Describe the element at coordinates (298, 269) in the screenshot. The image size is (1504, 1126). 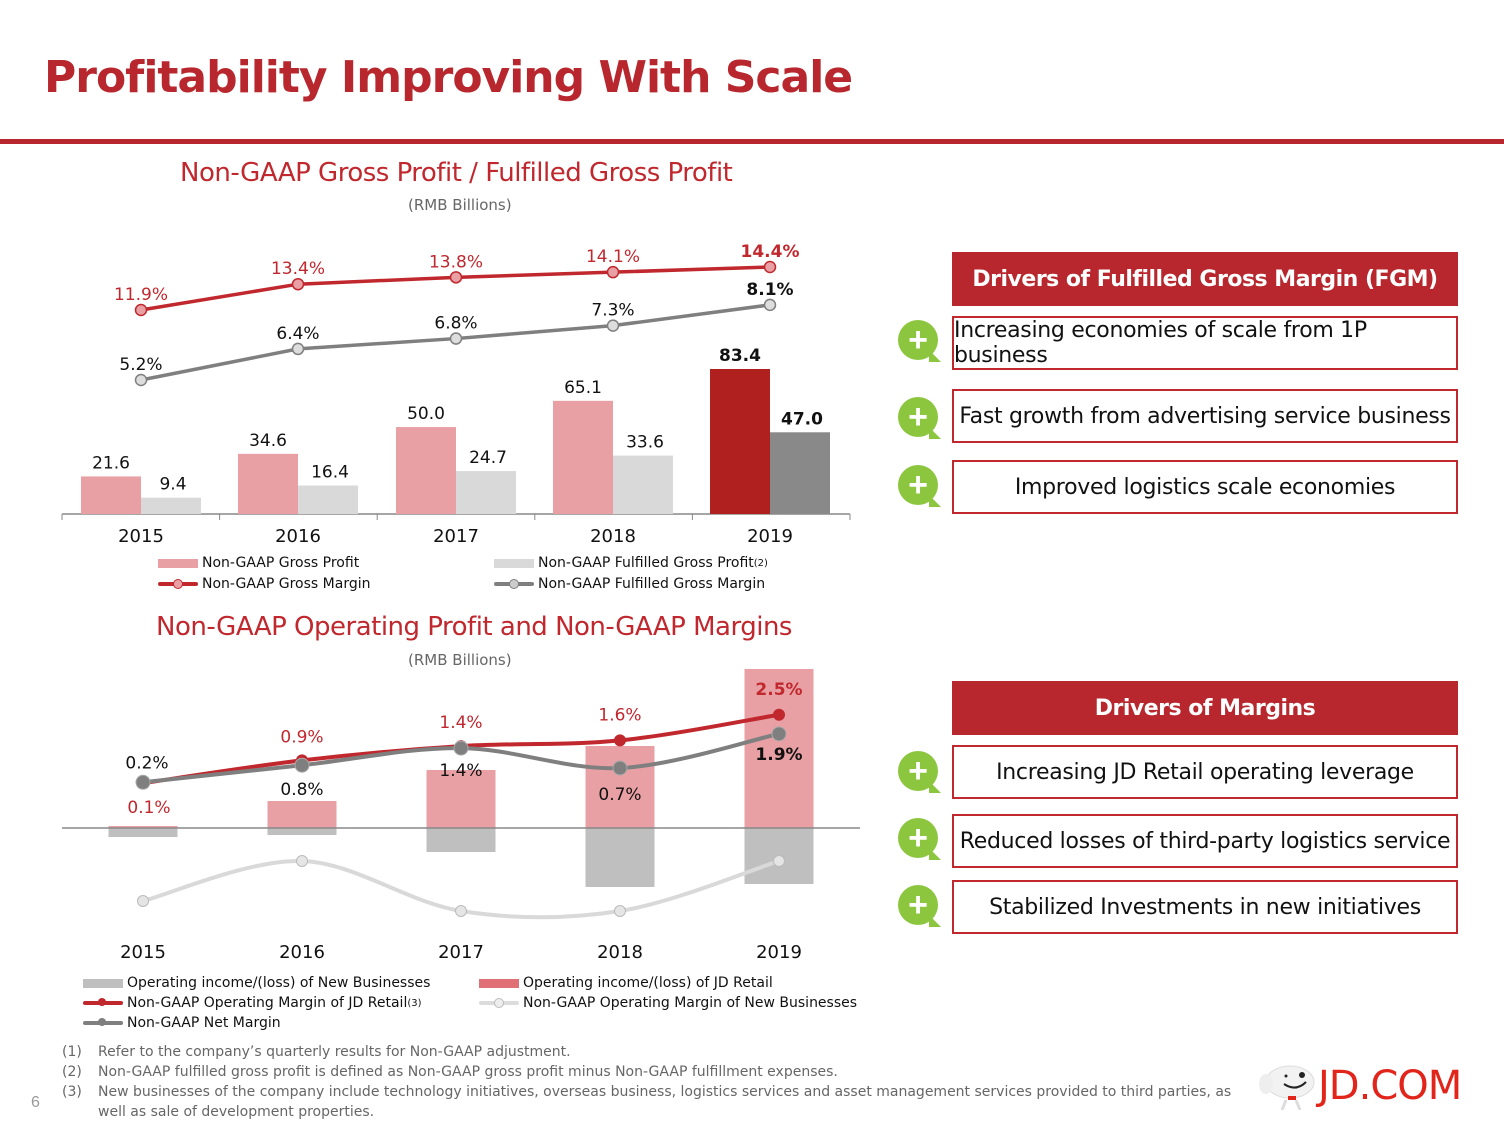
I see `margin-label: 13.4%` at that location.